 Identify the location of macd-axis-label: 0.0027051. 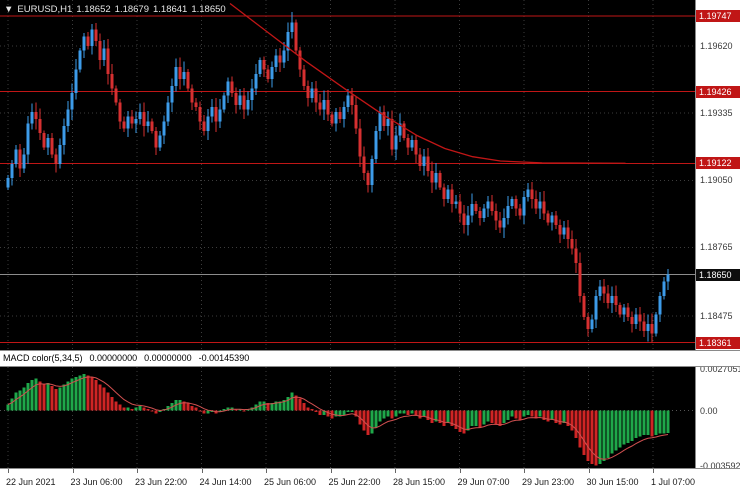
(720, 369).